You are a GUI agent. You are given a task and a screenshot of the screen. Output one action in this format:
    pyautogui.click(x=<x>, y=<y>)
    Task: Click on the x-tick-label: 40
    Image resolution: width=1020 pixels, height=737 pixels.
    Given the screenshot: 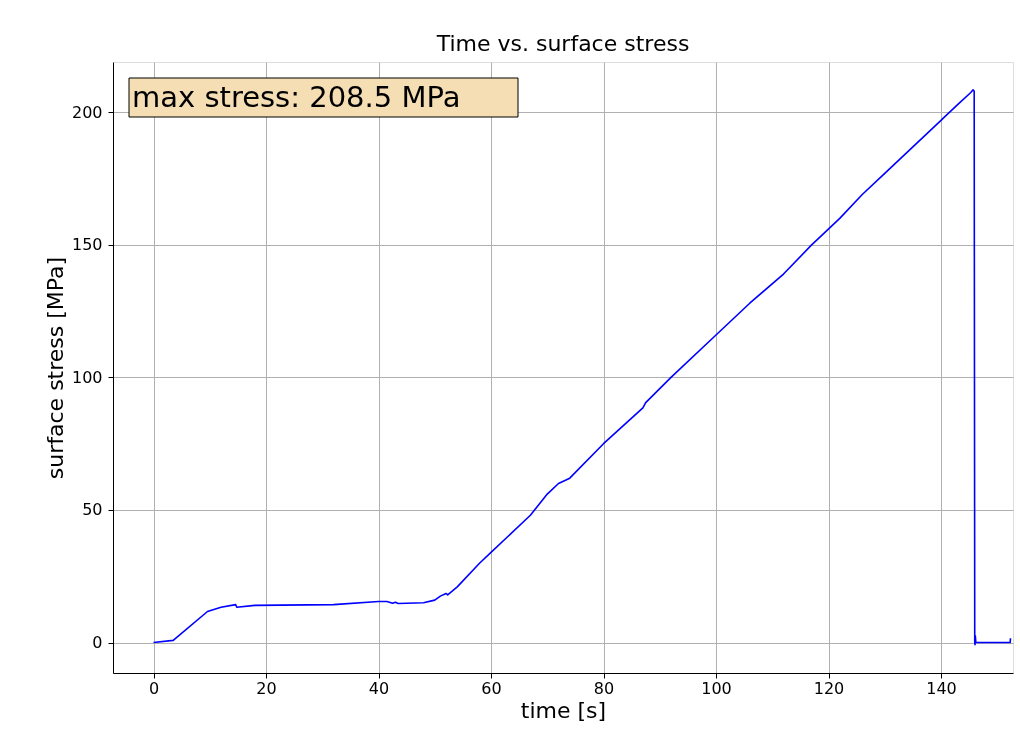 What is the action you would take?
    pyautogui.click(x=379, y=688)
    